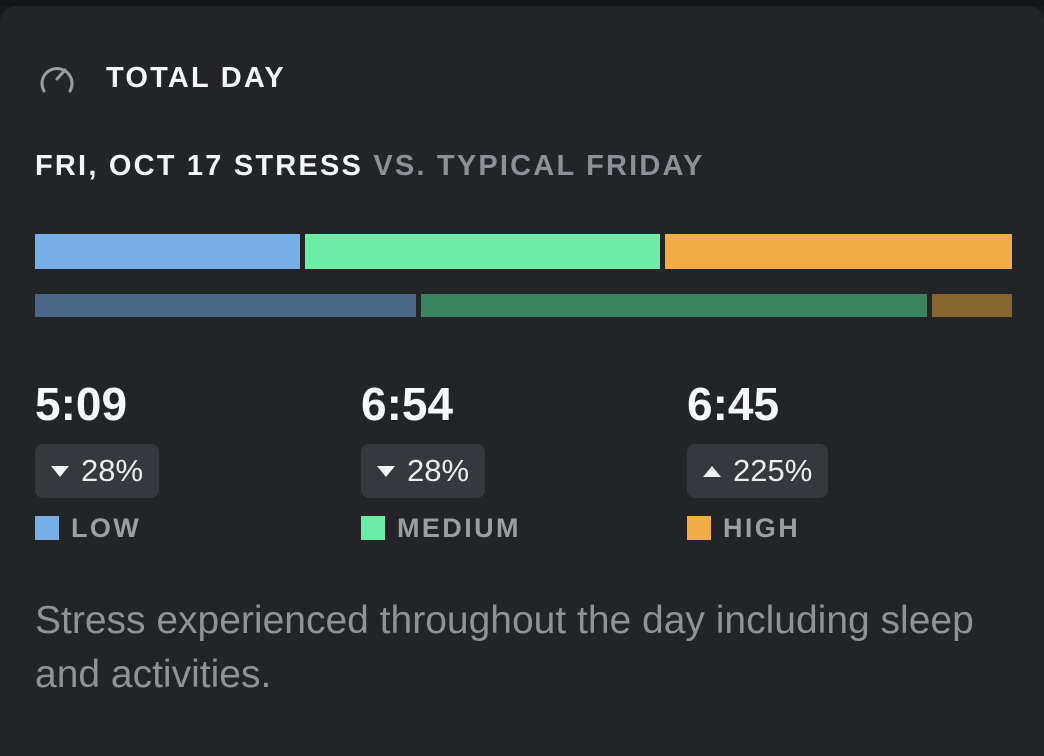 The height and width of the screenshot is (756, 1044). Describe the element at coordinates (47, 528) in the screenshot. I see `legend-swatch-low` at that location.